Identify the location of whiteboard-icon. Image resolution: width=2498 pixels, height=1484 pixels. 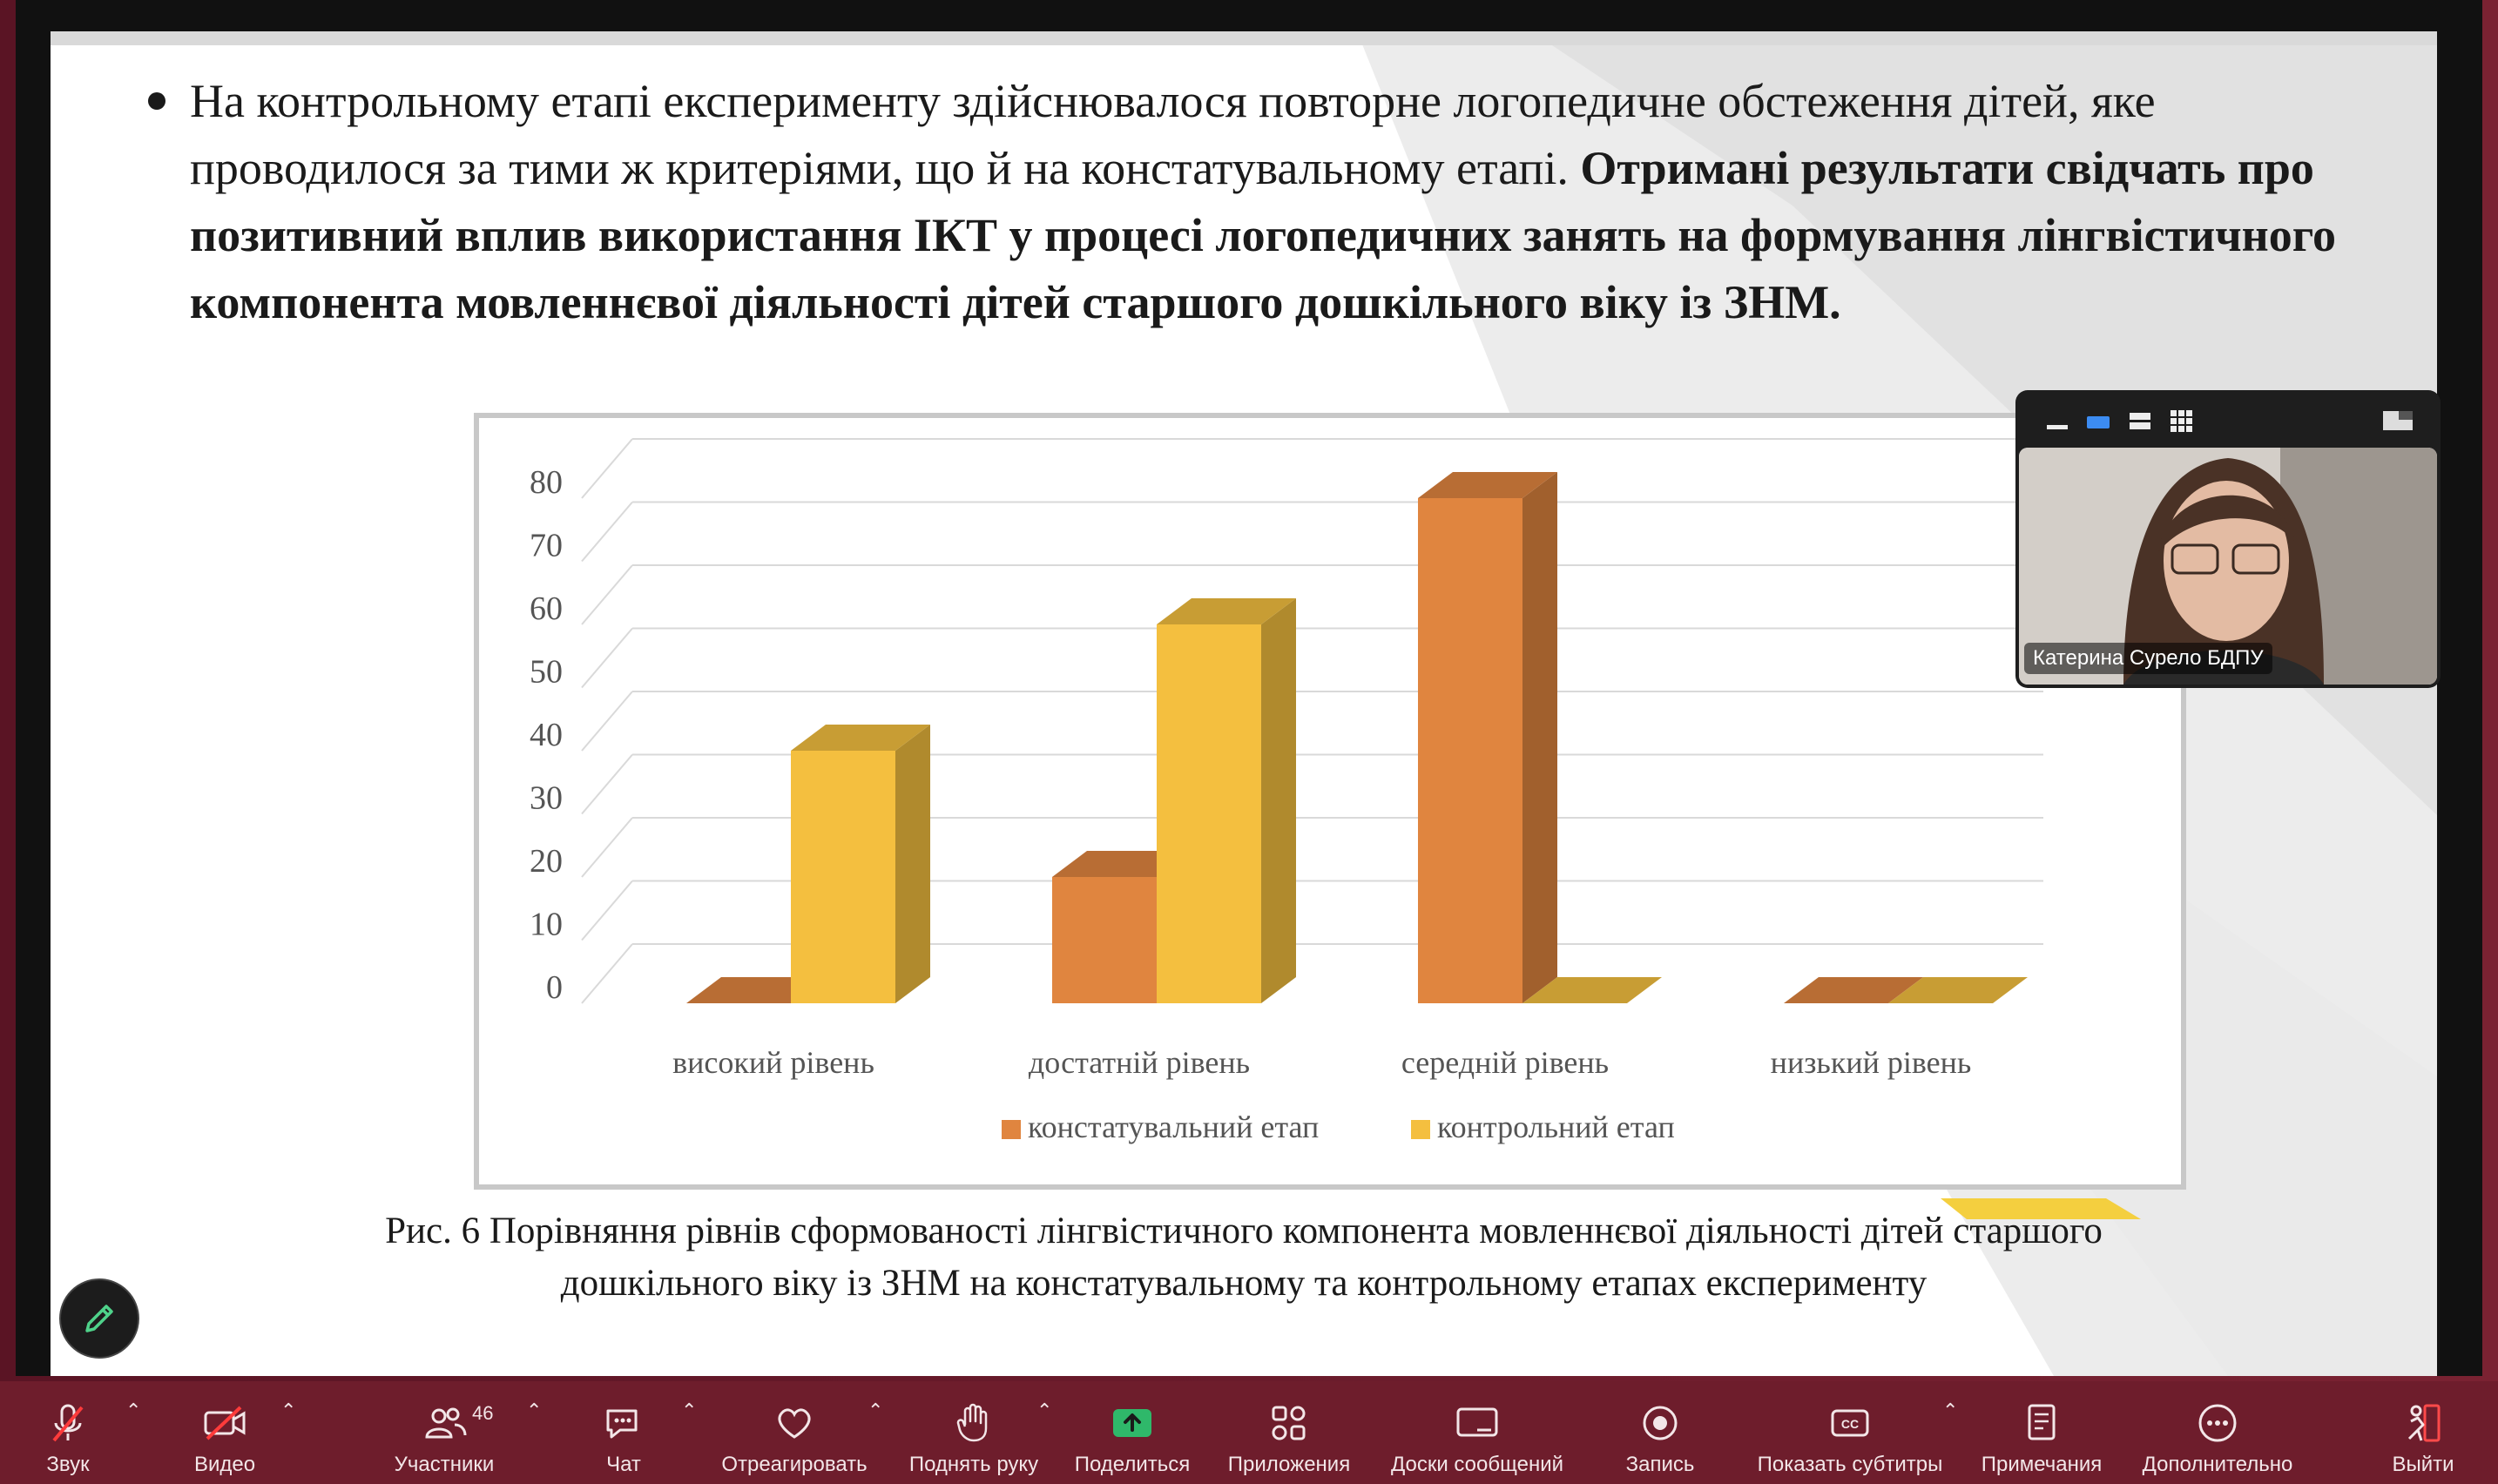
(1477, 1423).